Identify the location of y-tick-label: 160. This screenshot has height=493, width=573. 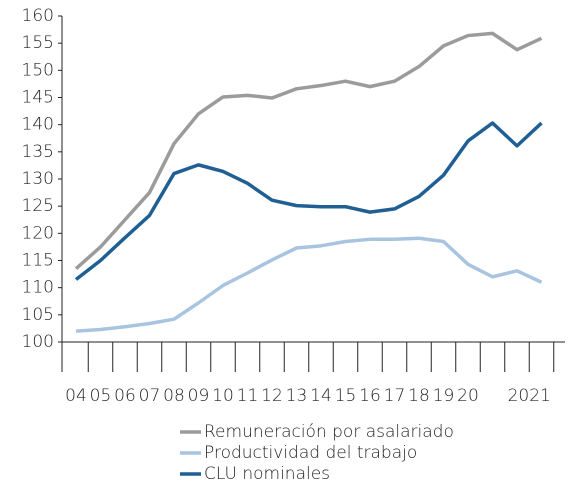
(38, 16).